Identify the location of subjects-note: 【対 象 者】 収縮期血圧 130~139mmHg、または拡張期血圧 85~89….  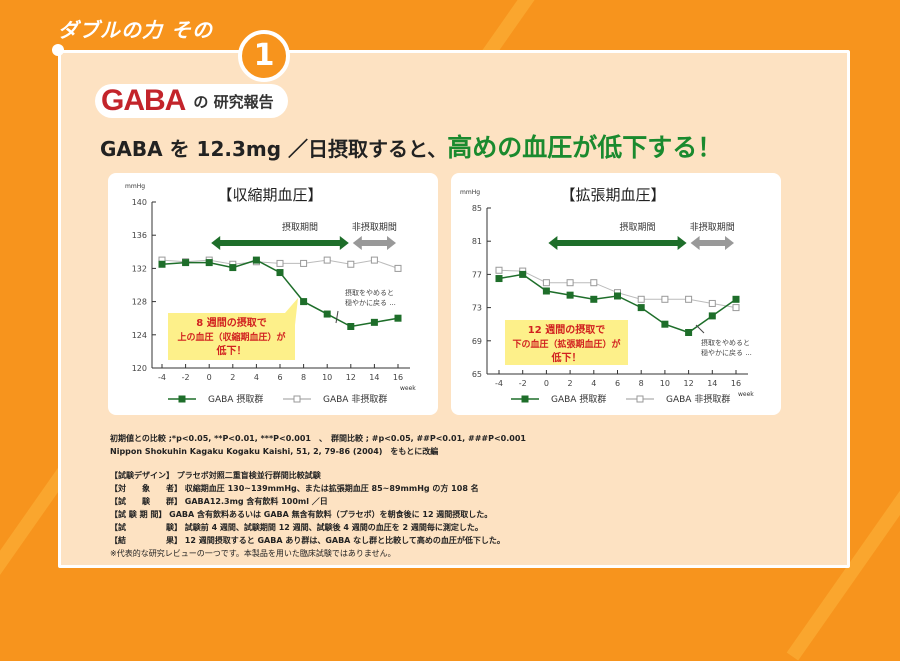
(294, 488).